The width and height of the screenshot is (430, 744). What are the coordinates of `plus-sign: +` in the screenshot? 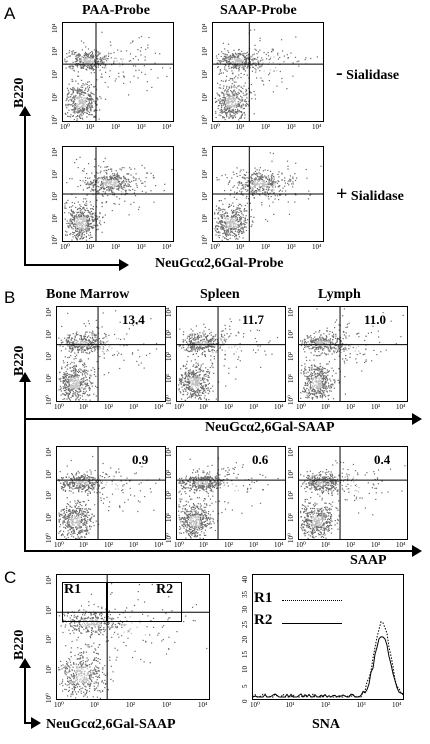 It's located at (342, 194).